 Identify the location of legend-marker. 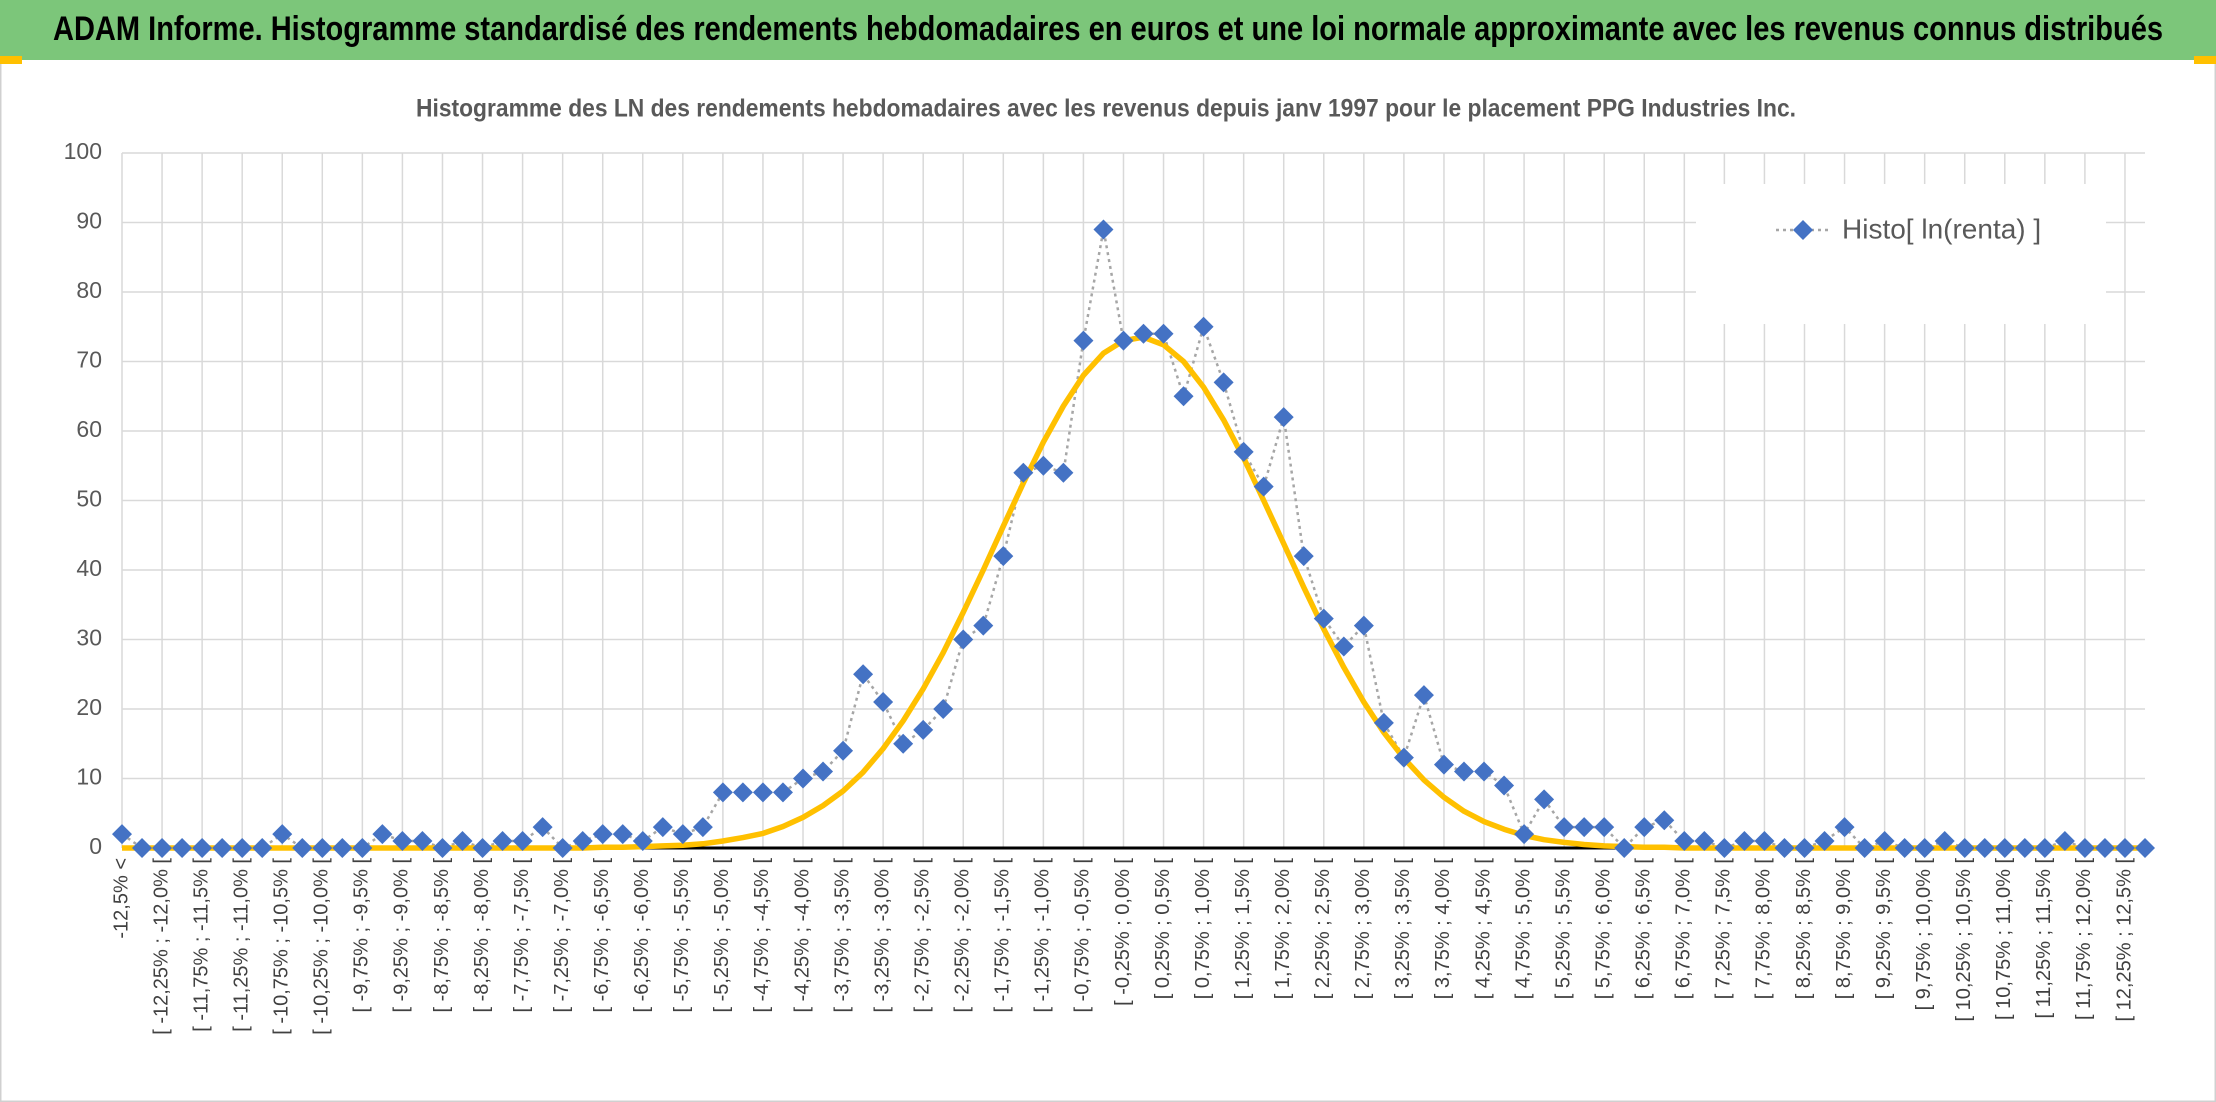
(1803, 230).